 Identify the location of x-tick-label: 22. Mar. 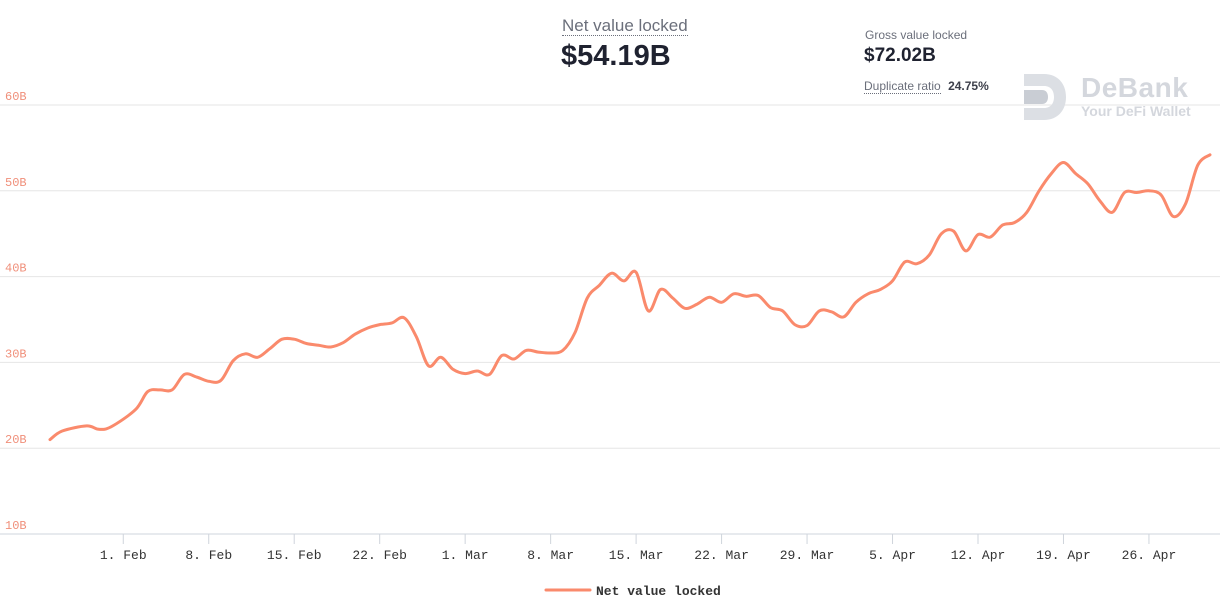
(721, 555).